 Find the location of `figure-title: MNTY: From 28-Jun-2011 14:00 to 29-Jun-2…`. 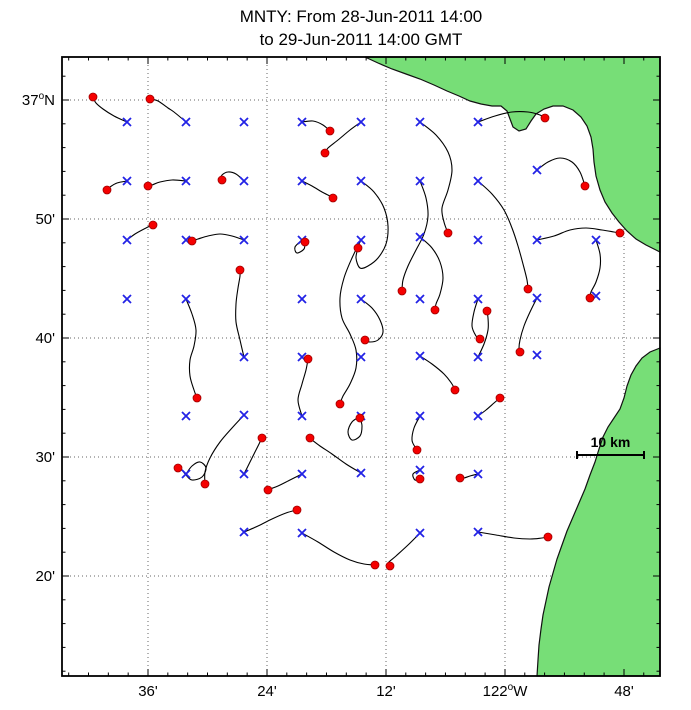

figure-title: MNTY: From 28-Jun-2011 14:00 to 29-Jun-2… is located at coordinates (361, 28).